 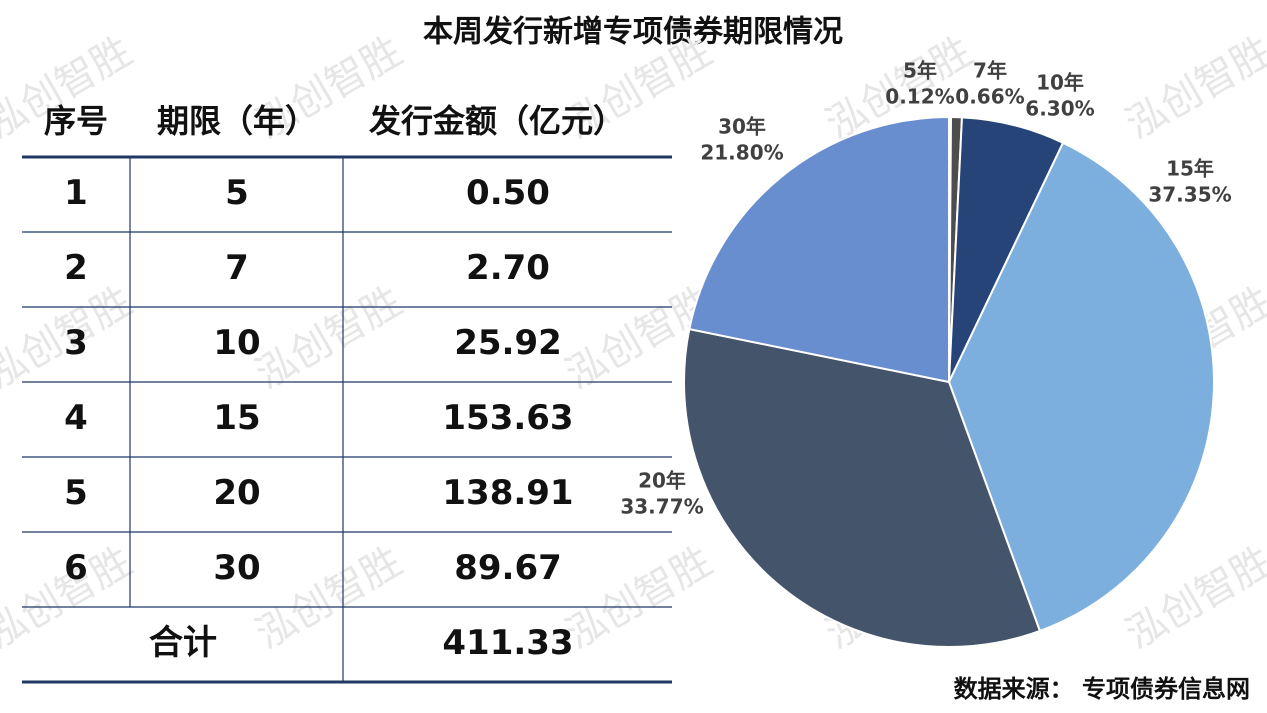 I want to click on table-total-value: 411.33, so click(x=507, y=643).